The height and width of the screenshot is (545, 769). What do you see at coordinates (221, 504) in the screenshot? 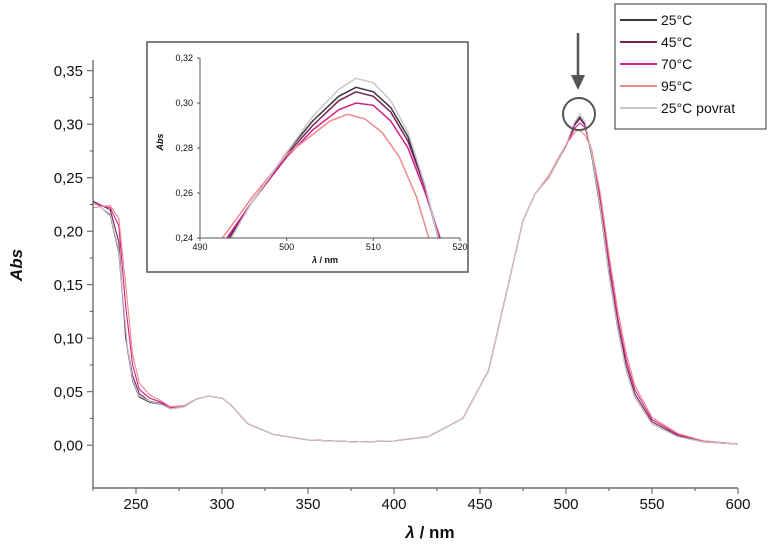
I see `main-x-tick-label: 300` at bounding box center [221, 504].